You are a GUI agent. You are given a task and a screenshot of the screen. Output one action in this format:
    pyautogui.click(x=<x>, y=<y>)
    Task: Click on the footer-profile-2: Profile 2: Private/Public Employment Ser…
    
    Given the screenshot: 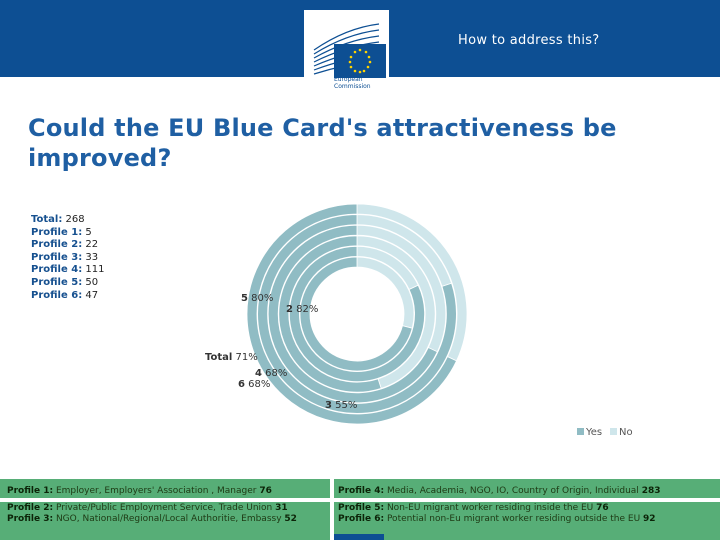 What is the action you would take?
    pyautogui.click(x=147, y=508)
    